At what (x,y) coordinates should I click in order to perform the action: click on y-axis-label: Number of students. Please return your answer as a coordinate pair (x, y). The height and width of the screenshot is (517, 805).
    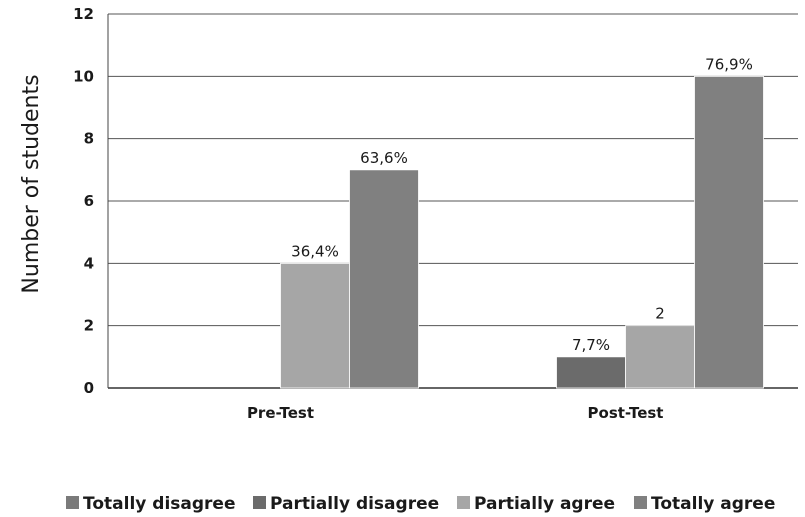
    Looking at the image, I should click on (31, 183).